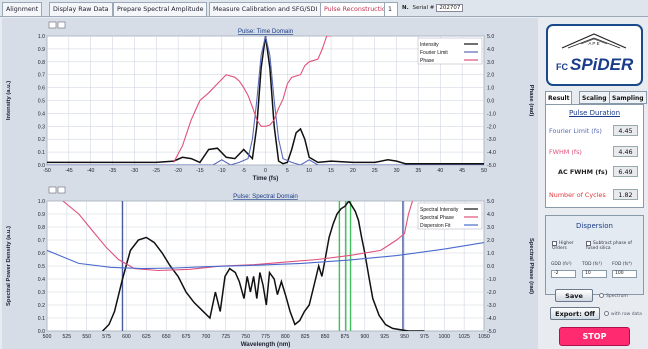 This screenshot has width=648, height=349. What do you see at coordinates (628, 97) in the screenshot?
I see `tab-sampling: Sampling` at bounding box center [628, 97].